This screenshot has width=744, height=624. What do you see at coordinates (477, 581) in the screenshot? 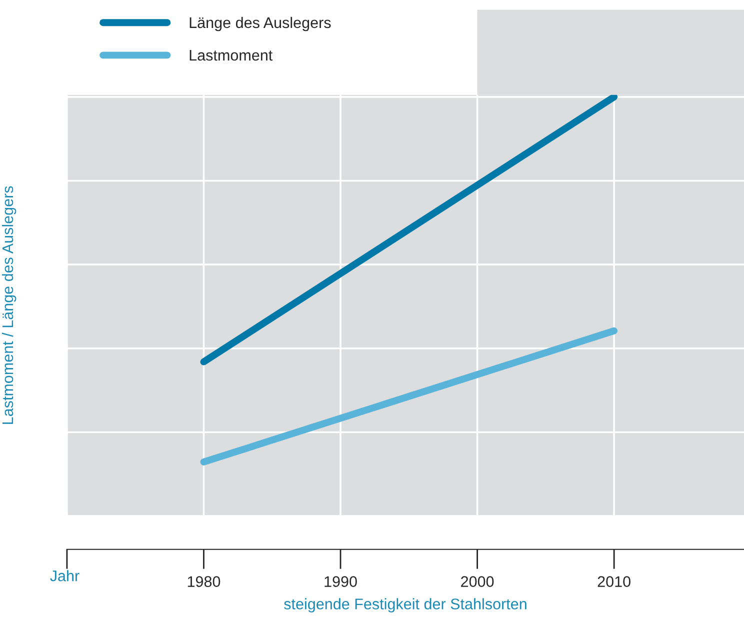
I see `x-tick-label: 2000` at bounding box center [477, 581].